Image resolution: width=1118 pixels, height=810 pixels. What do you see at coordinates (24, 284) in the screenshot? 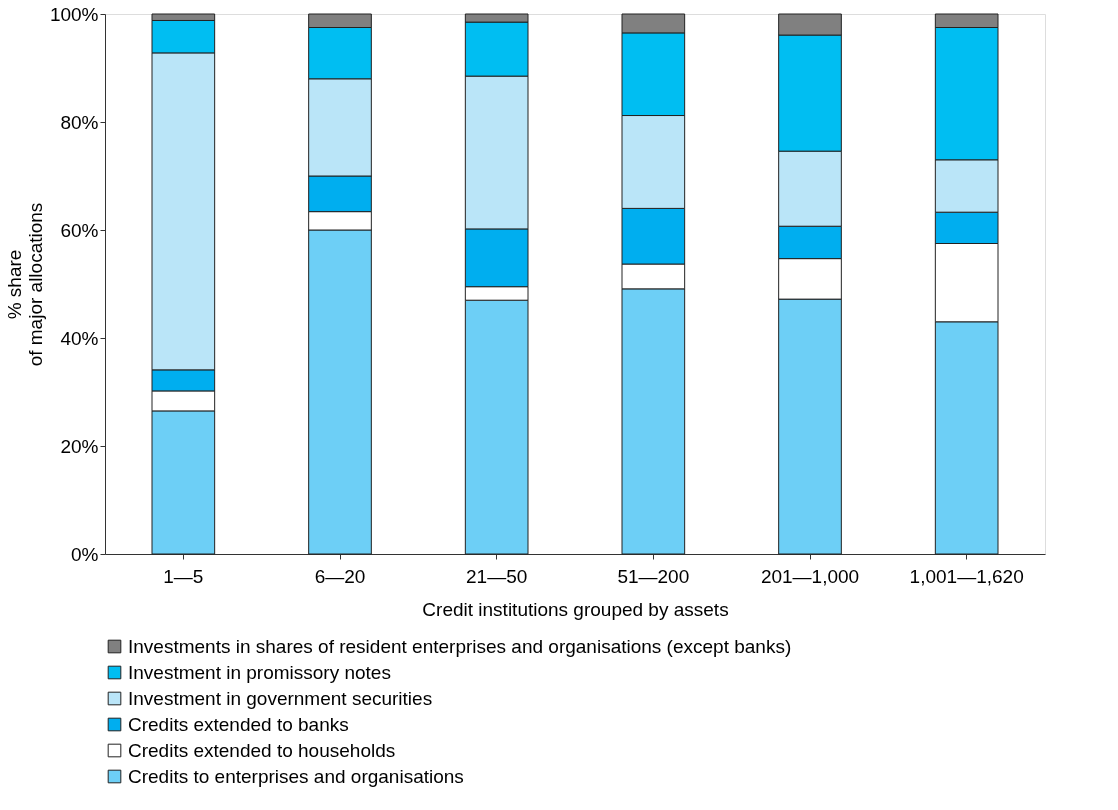
I see `y-axis-title: % share of major allocations` at bounding box center [24, 284].